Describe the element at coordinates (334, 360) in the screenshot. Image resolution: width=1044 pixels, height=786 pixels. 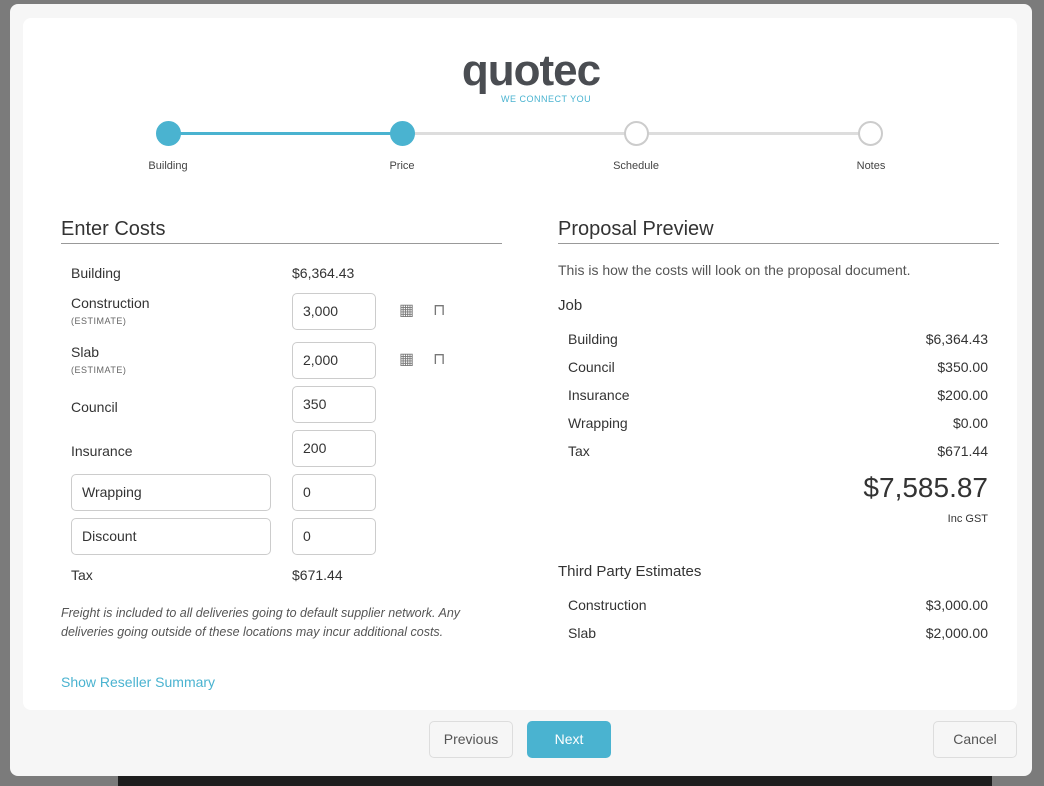
I see `slab-input: 2,000` at that location.